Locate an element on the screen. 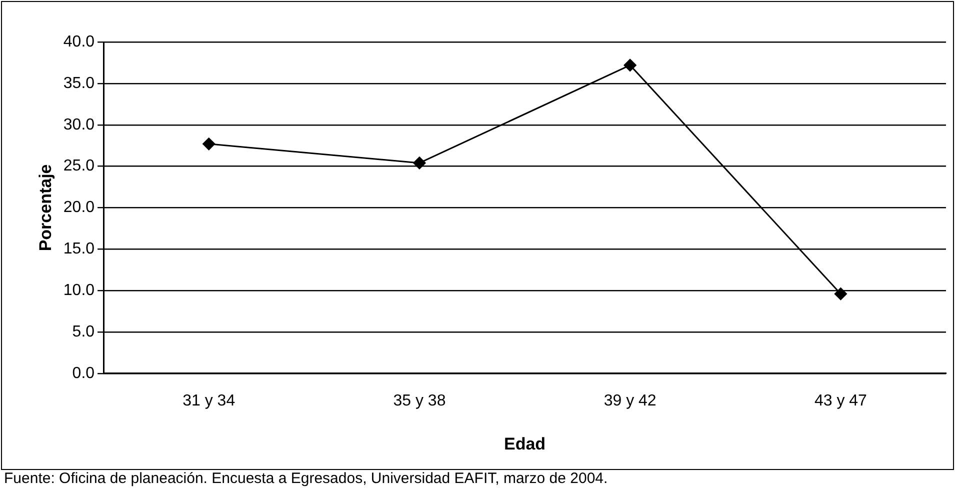  y-tick-label: 15.0 is located at coordinates (79, 249).